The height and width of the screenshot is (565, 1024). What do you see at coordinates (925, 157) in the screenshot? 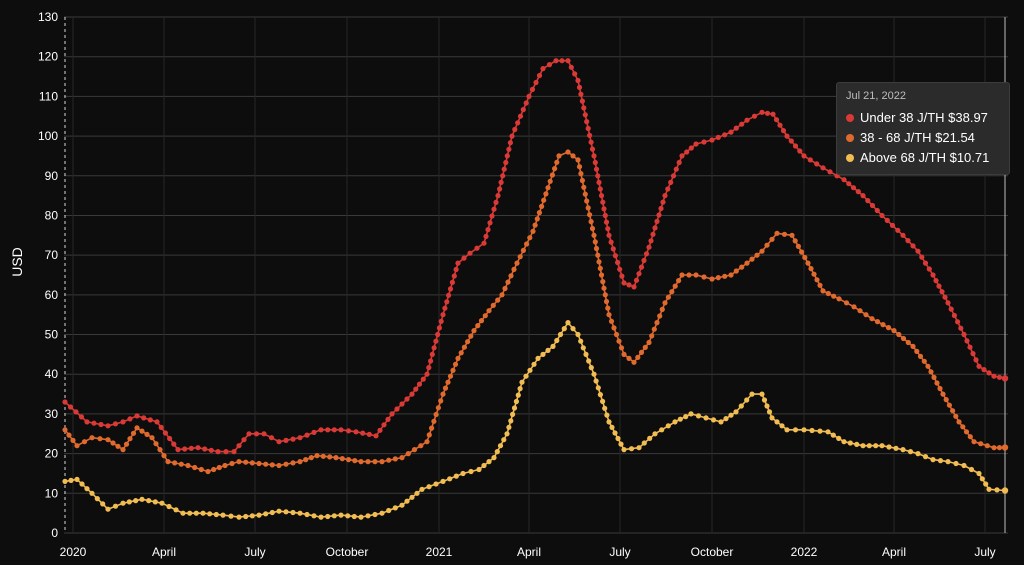
I see `tooltip-row-label: Above 68 J/TH $10.71` at bounding box center [925, 157].